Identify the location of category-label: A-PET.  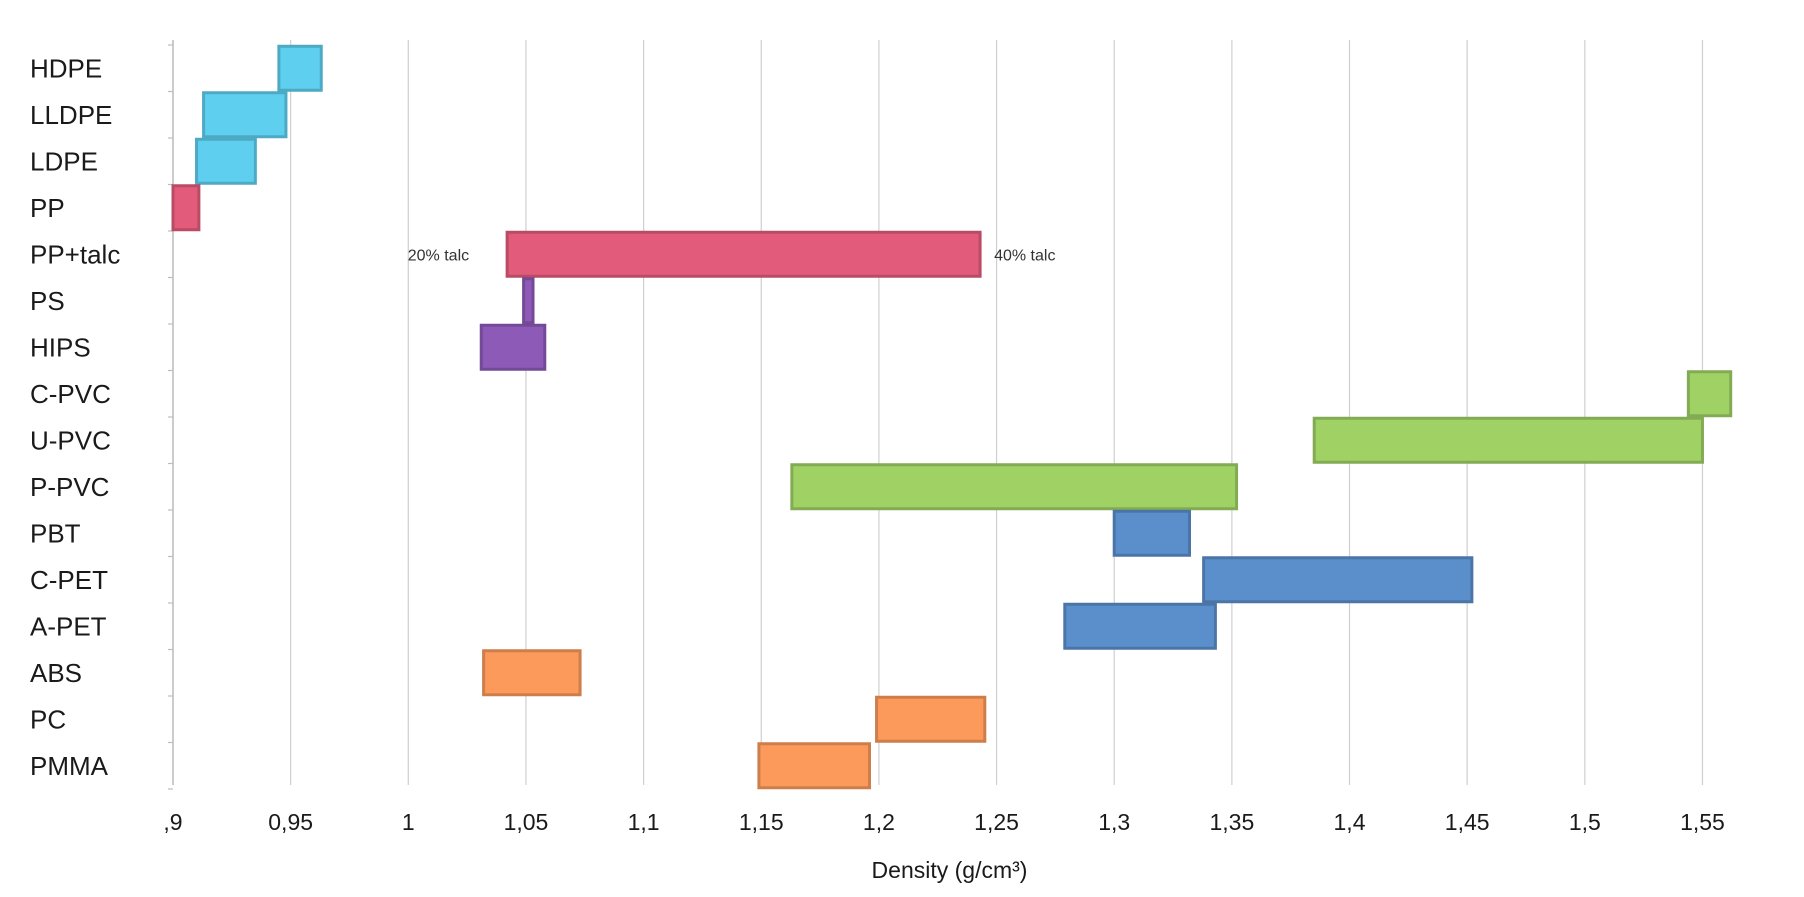
(68, 626).